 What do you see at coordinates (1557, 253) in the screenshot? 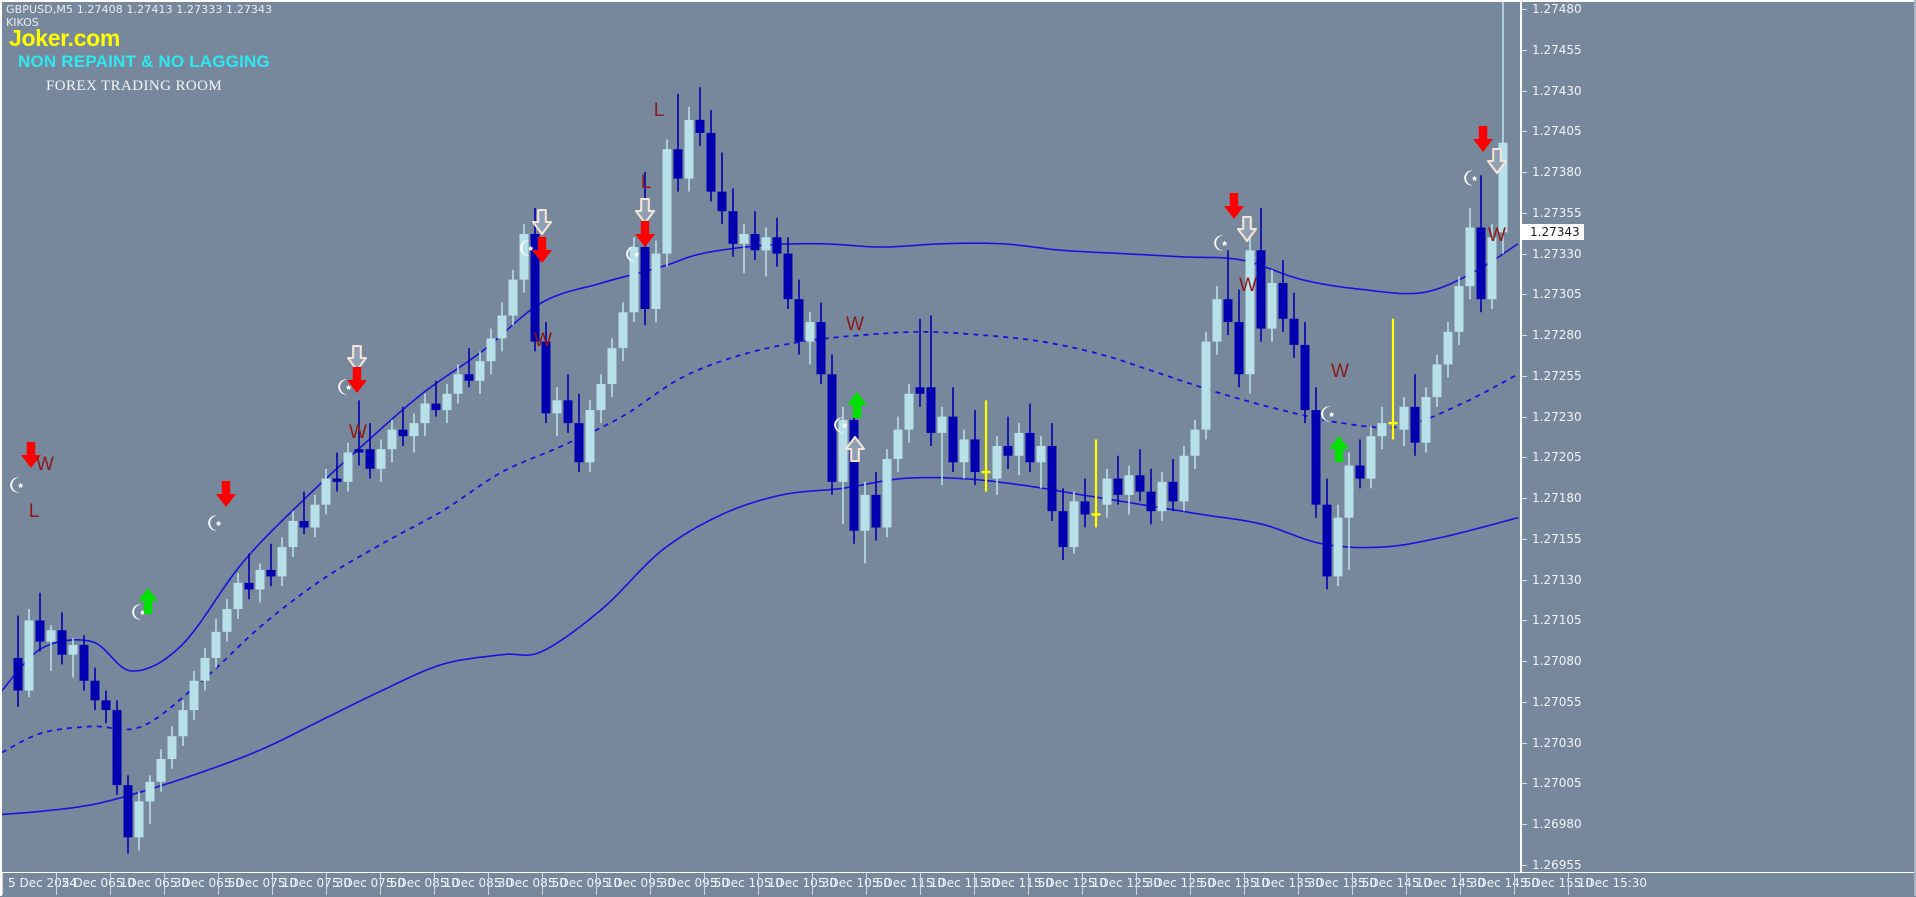
I see `price-tick-label: 1.27330` at bounding box center [1557, 253].